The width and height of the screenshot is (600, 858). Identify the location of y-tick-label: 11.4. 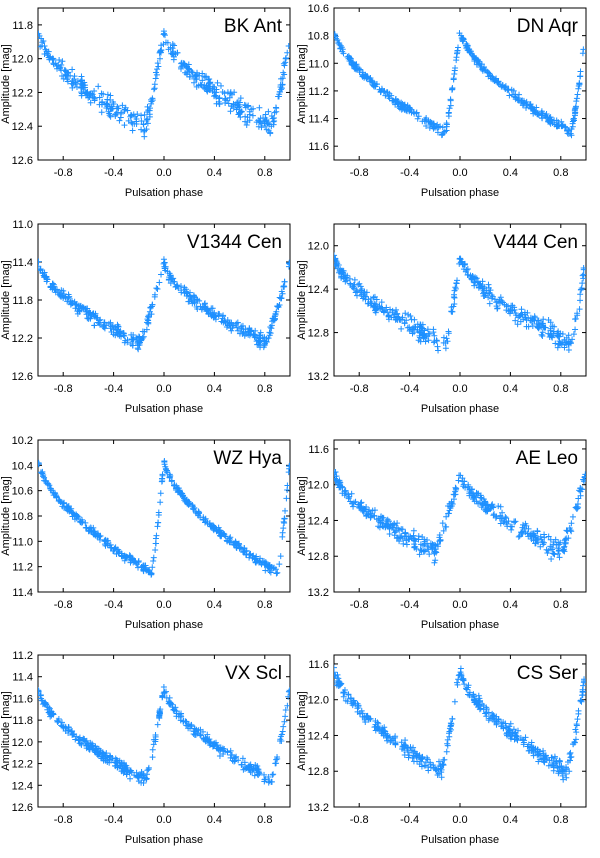
(22, 263).